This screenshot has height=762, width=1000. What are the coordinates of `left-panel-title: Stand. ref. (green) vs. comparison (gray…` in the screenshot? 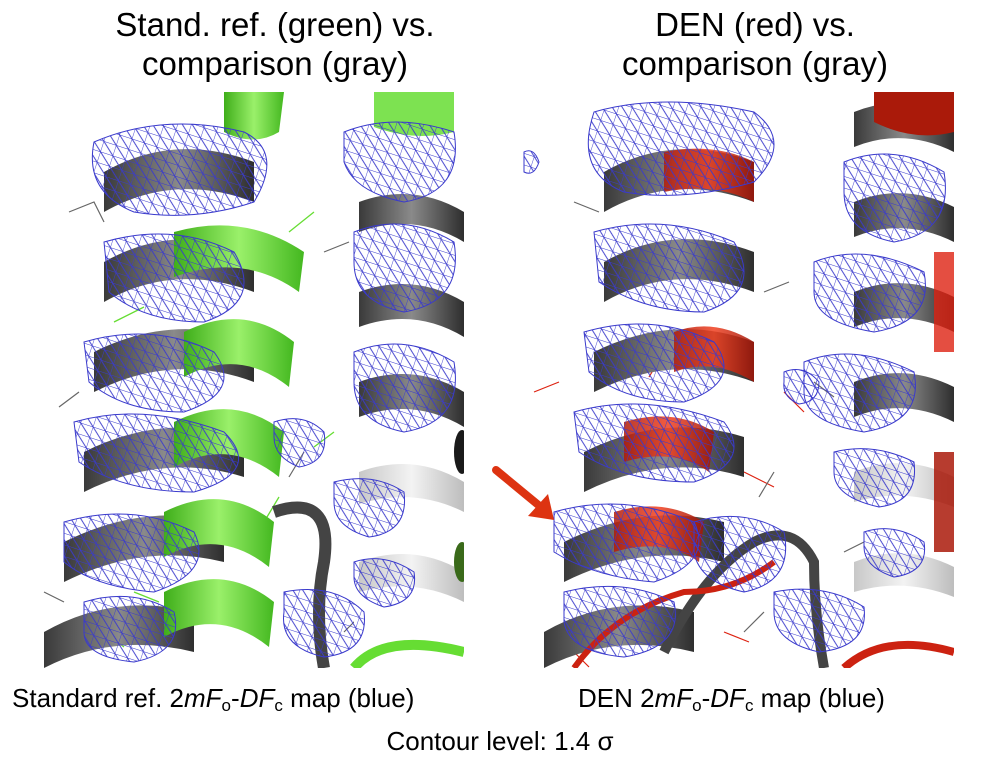 It's located at (275, 44).